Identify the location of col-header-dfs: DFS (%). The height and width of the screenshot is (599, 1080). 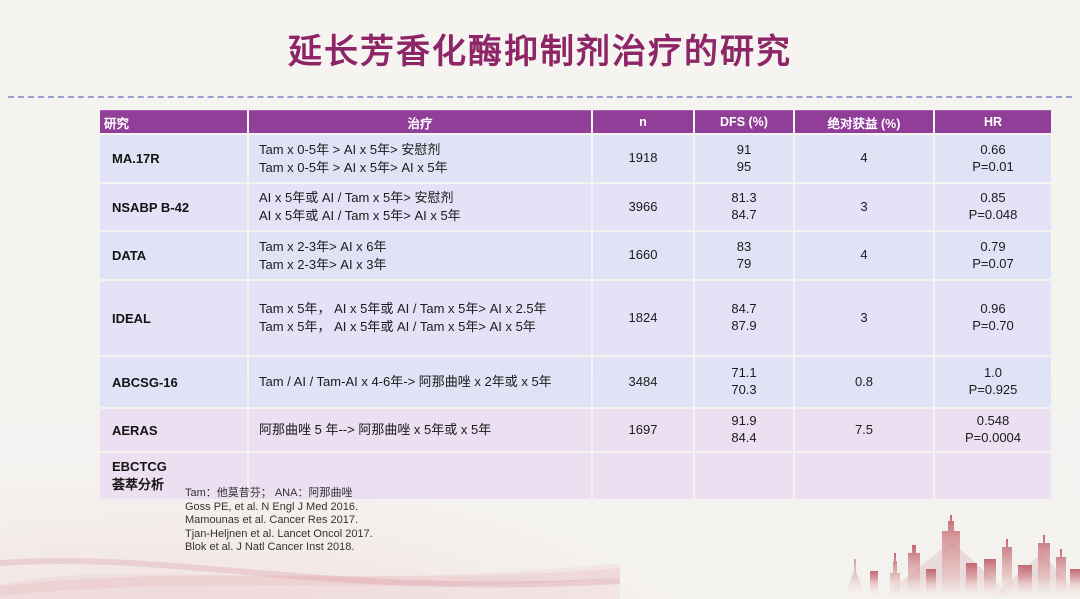
(744, 121).